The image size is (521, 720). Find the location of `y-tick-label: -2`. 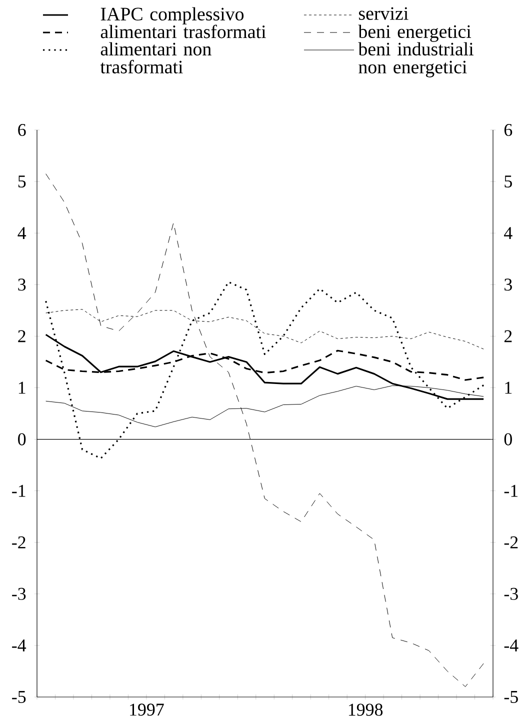

y-tick-label: -2 is located at coordinates (511, 542).